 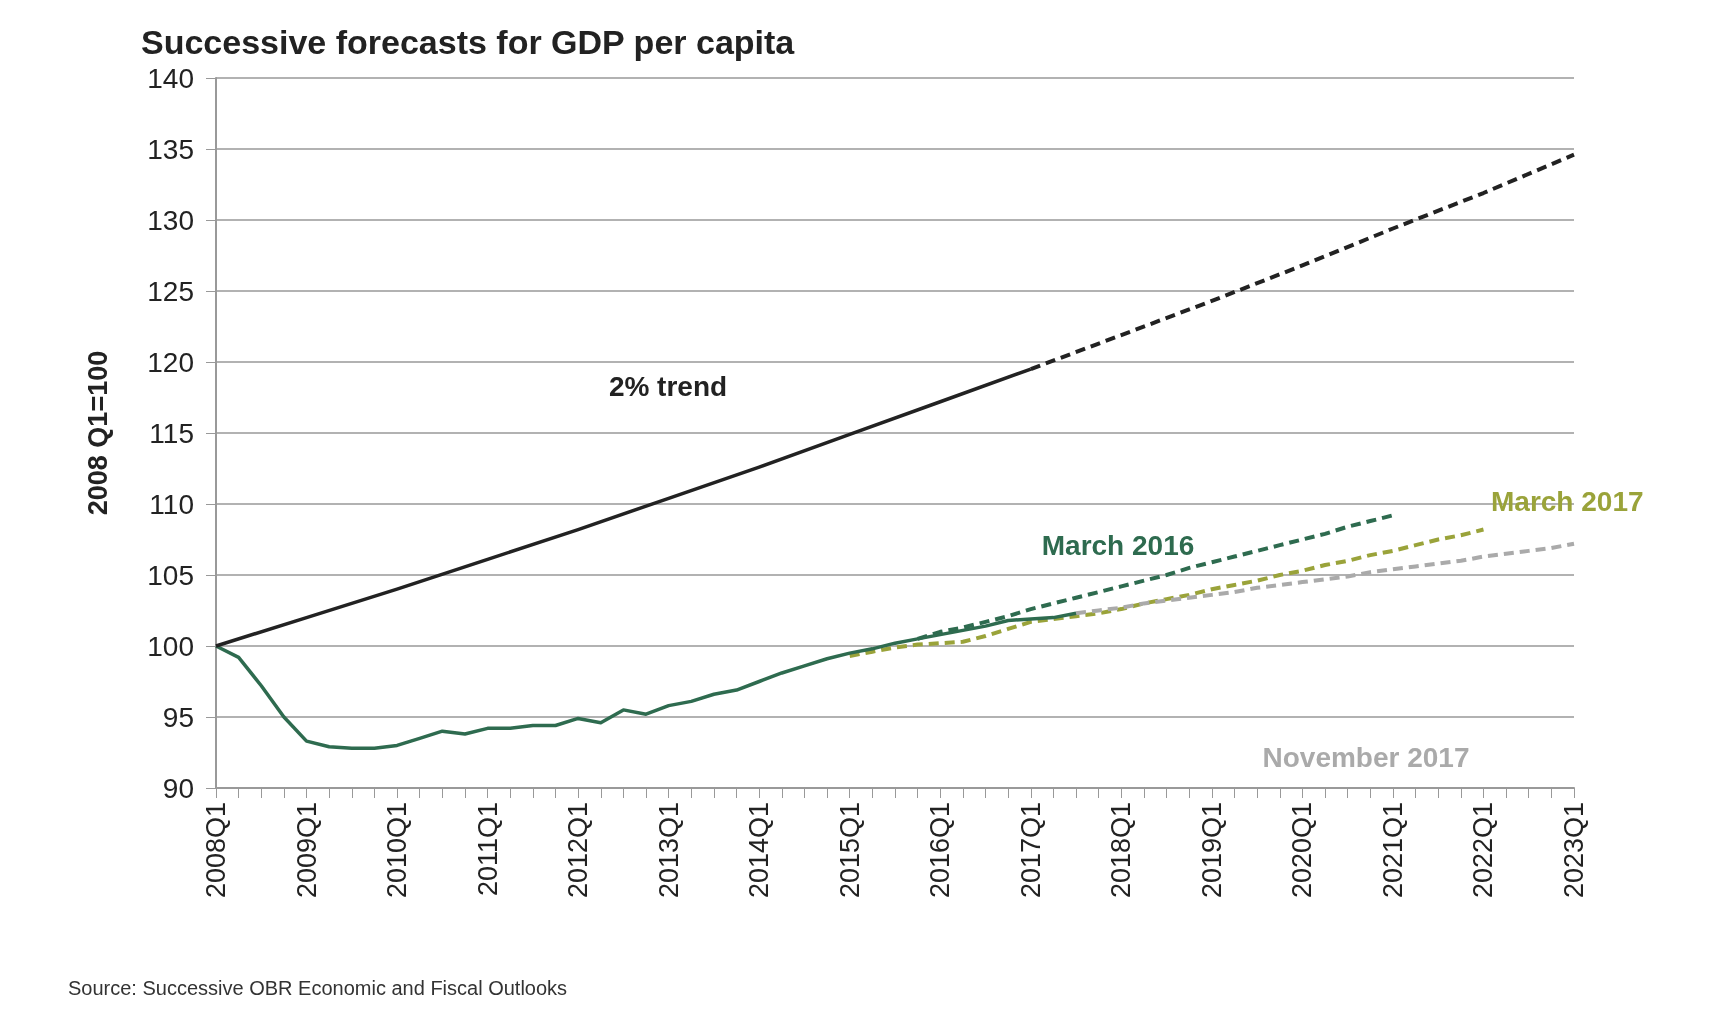 What do you see at coordinates (171, 504) in the screenshot?
I see `y-tick-label: 110` at bounding box center [171, 504].